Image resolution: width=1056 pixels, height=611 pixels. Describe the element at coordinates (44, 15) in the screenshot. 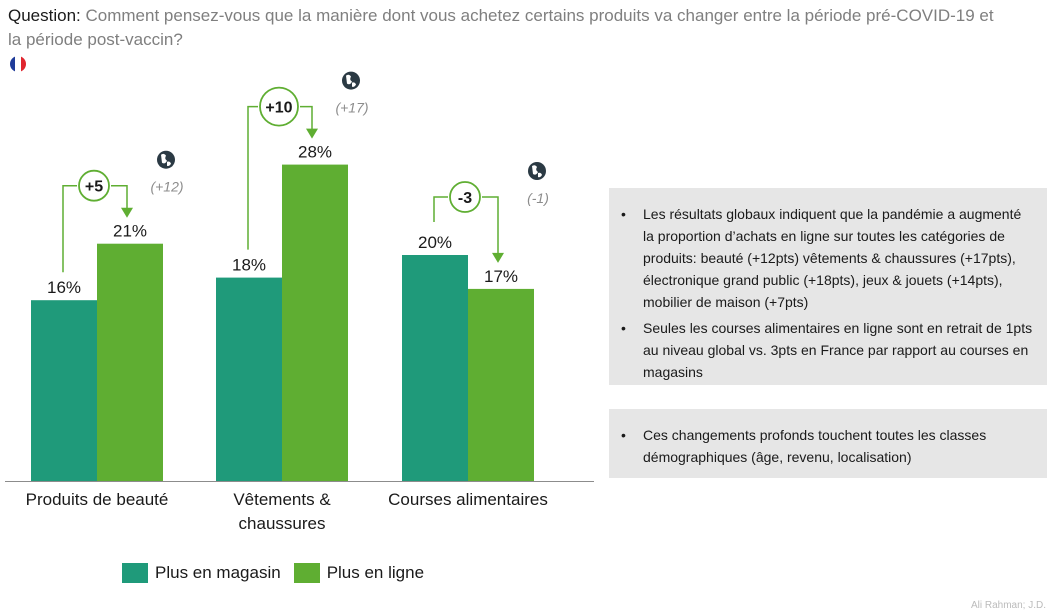

I see `question-label: Question:` at that location.